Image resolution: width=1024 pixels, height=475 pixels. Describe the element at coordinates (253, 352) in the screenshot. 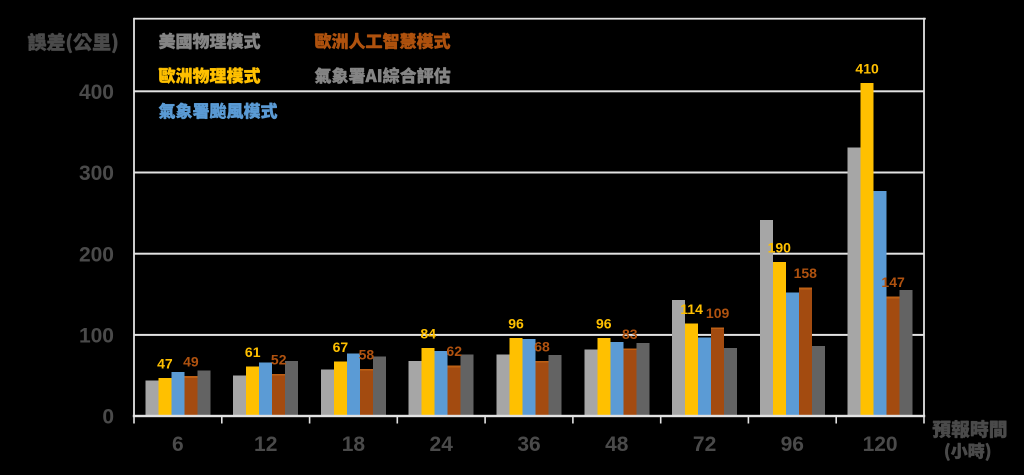

I see `svg-text: 61` at that location.